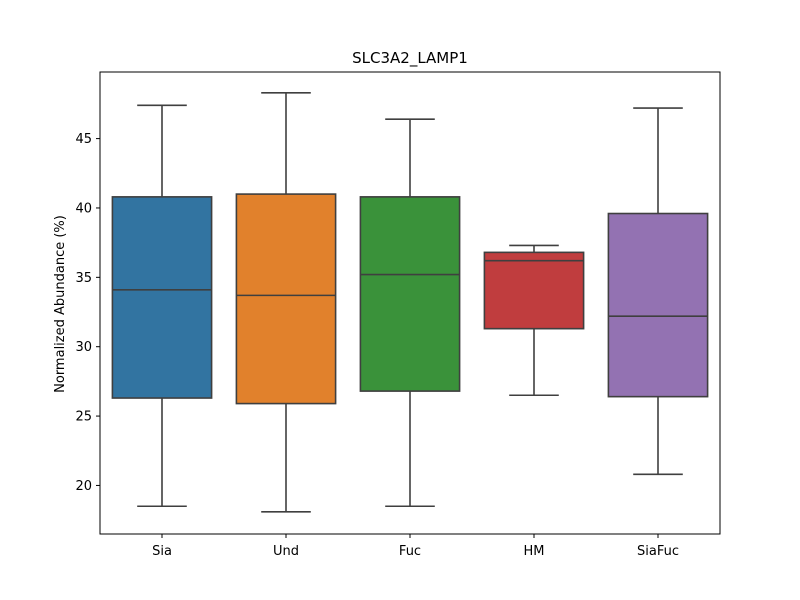 This screenshot has width=800, height=600. What do you see at coordinates (410, 551) in the screenshot?
I see `x-tick-label: Fuc` at bounding box center [410, 551].